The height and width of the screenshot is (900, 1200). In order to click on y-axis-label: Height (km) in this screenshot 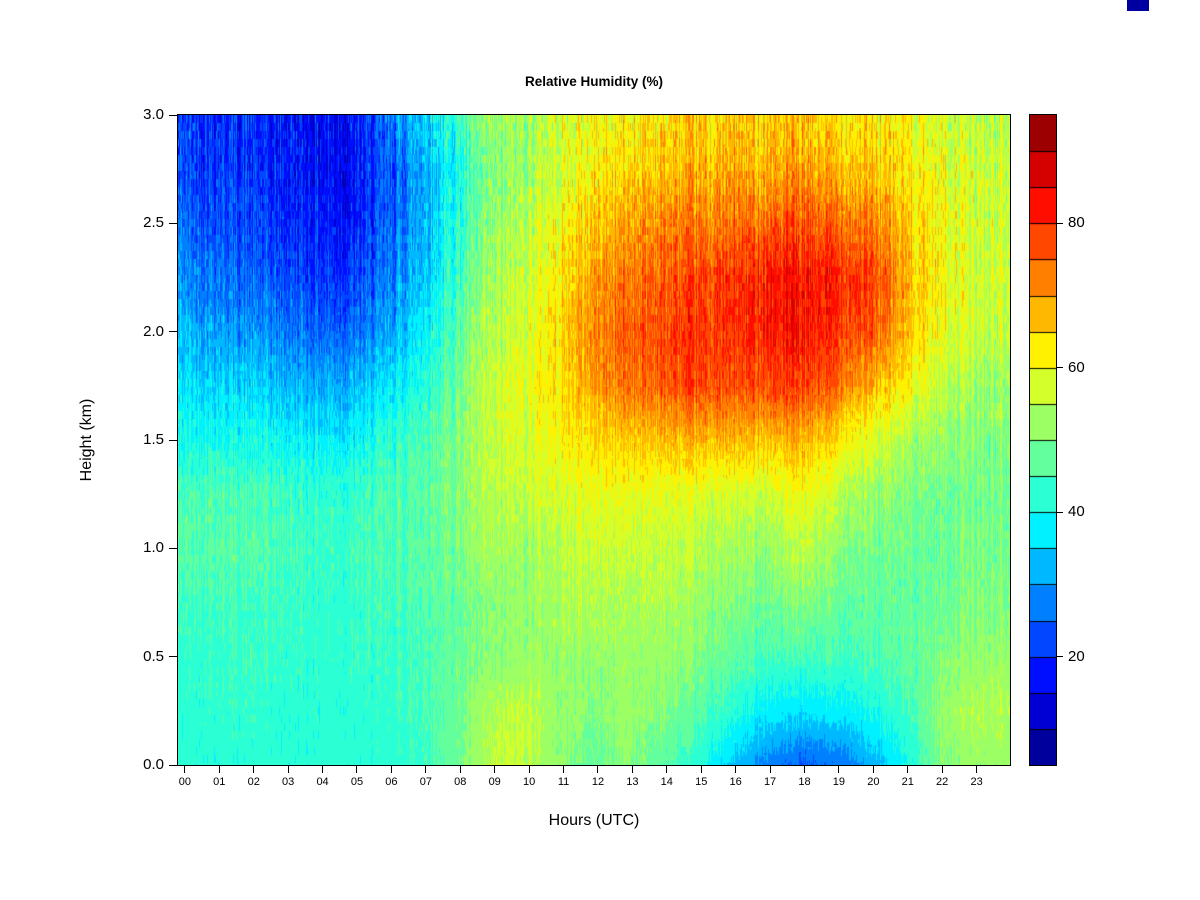, I will do `click(86, 440)`.